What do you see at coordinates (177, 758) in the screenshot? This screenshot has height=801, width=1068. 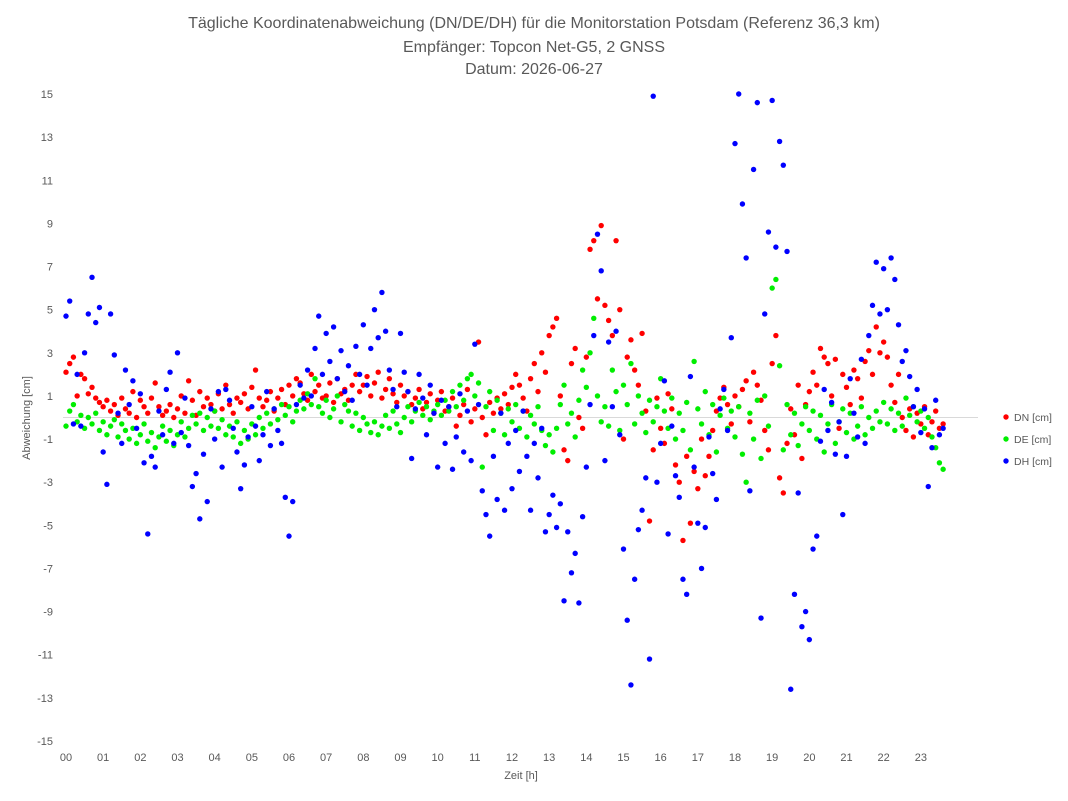 I see `x-tick-label: 03` at bounding box center [177, 758].